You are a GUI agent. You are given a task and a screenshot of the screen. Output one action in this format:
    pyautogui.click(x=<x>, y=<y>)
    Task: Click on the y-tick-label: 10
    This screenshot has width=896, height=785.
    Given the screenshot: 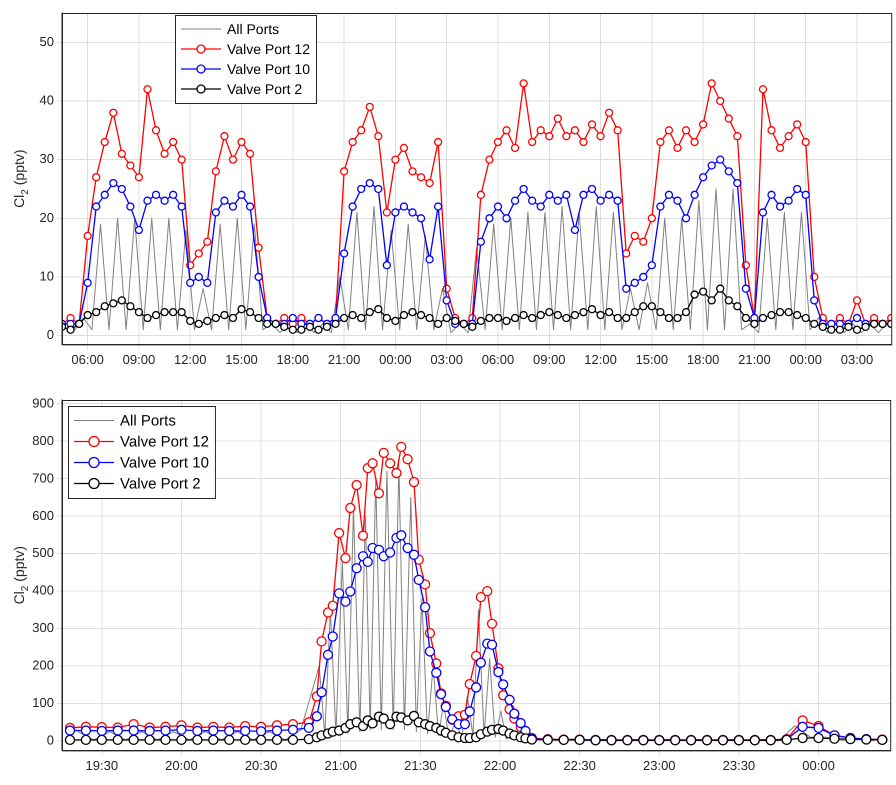 What is the action you would take?
    pyautogui.click(x=47, y=276)
    